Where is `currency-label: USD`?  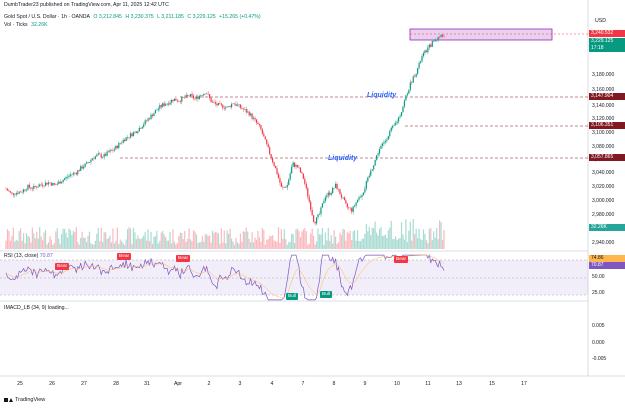 currency-label: USD is located at coordinates (600, 21).